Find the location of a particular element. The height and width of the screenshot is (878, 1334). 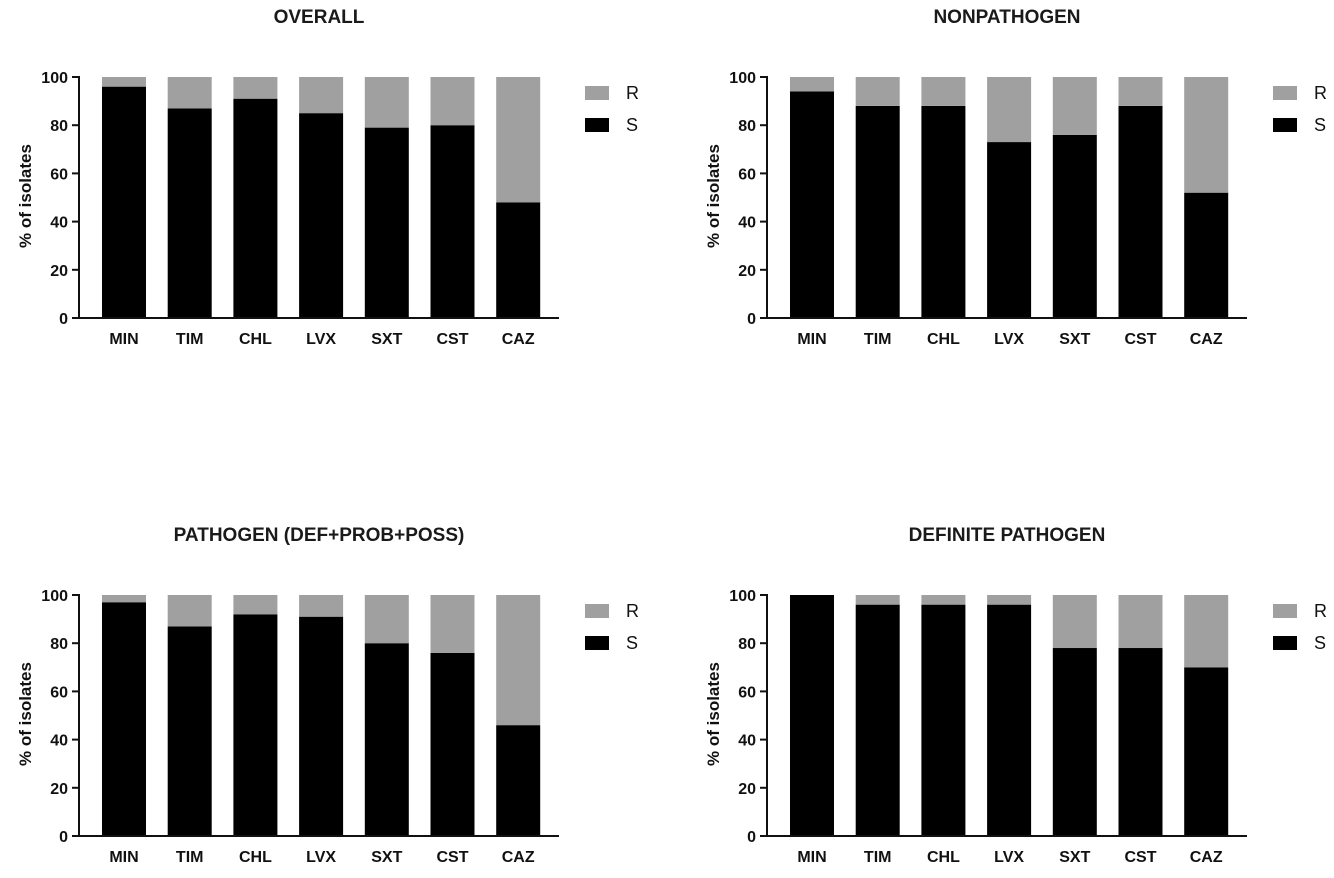

bar-r-cst is located at coordinates (452, 101).